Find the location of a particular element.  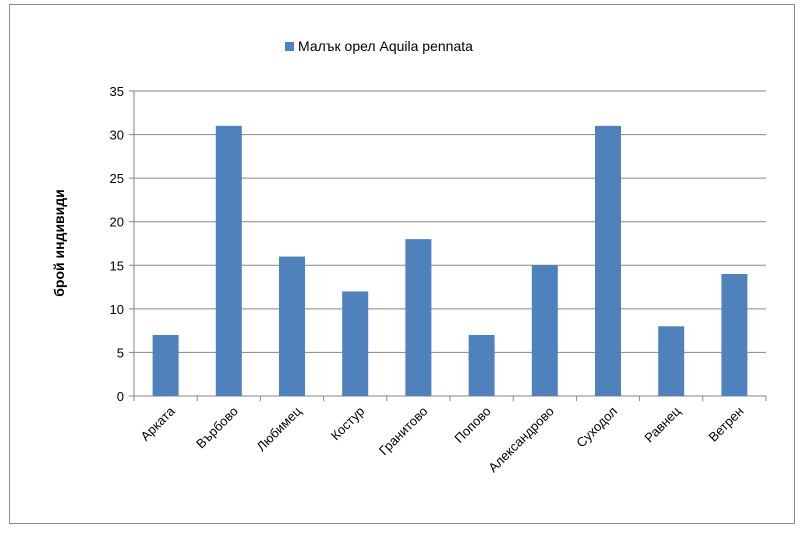

y-tick-label: 25 is located at coordinates (117, 178).